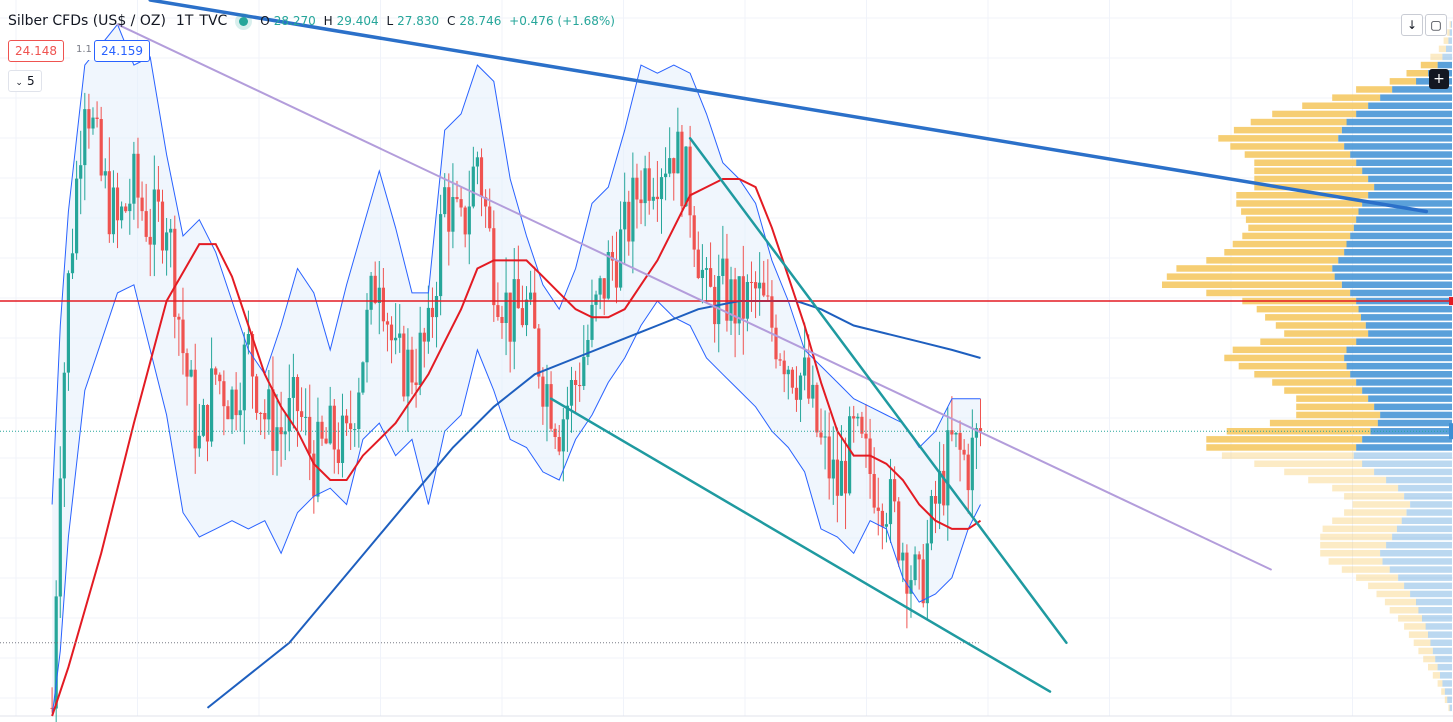 Image resolution: width=1453 pixels, height=722 pixels. I want to click on ask-price: 24.159, so click(122, 51).